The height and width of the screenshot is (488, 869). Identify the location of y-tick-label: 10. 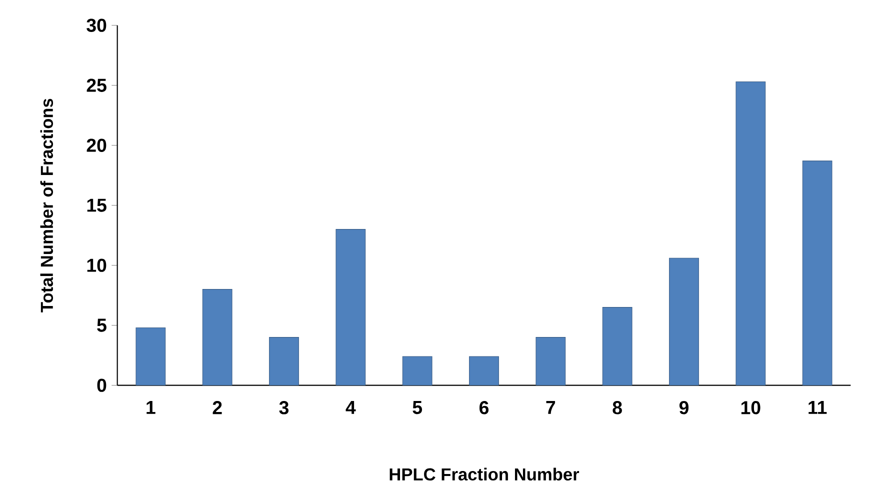
(96, 265).